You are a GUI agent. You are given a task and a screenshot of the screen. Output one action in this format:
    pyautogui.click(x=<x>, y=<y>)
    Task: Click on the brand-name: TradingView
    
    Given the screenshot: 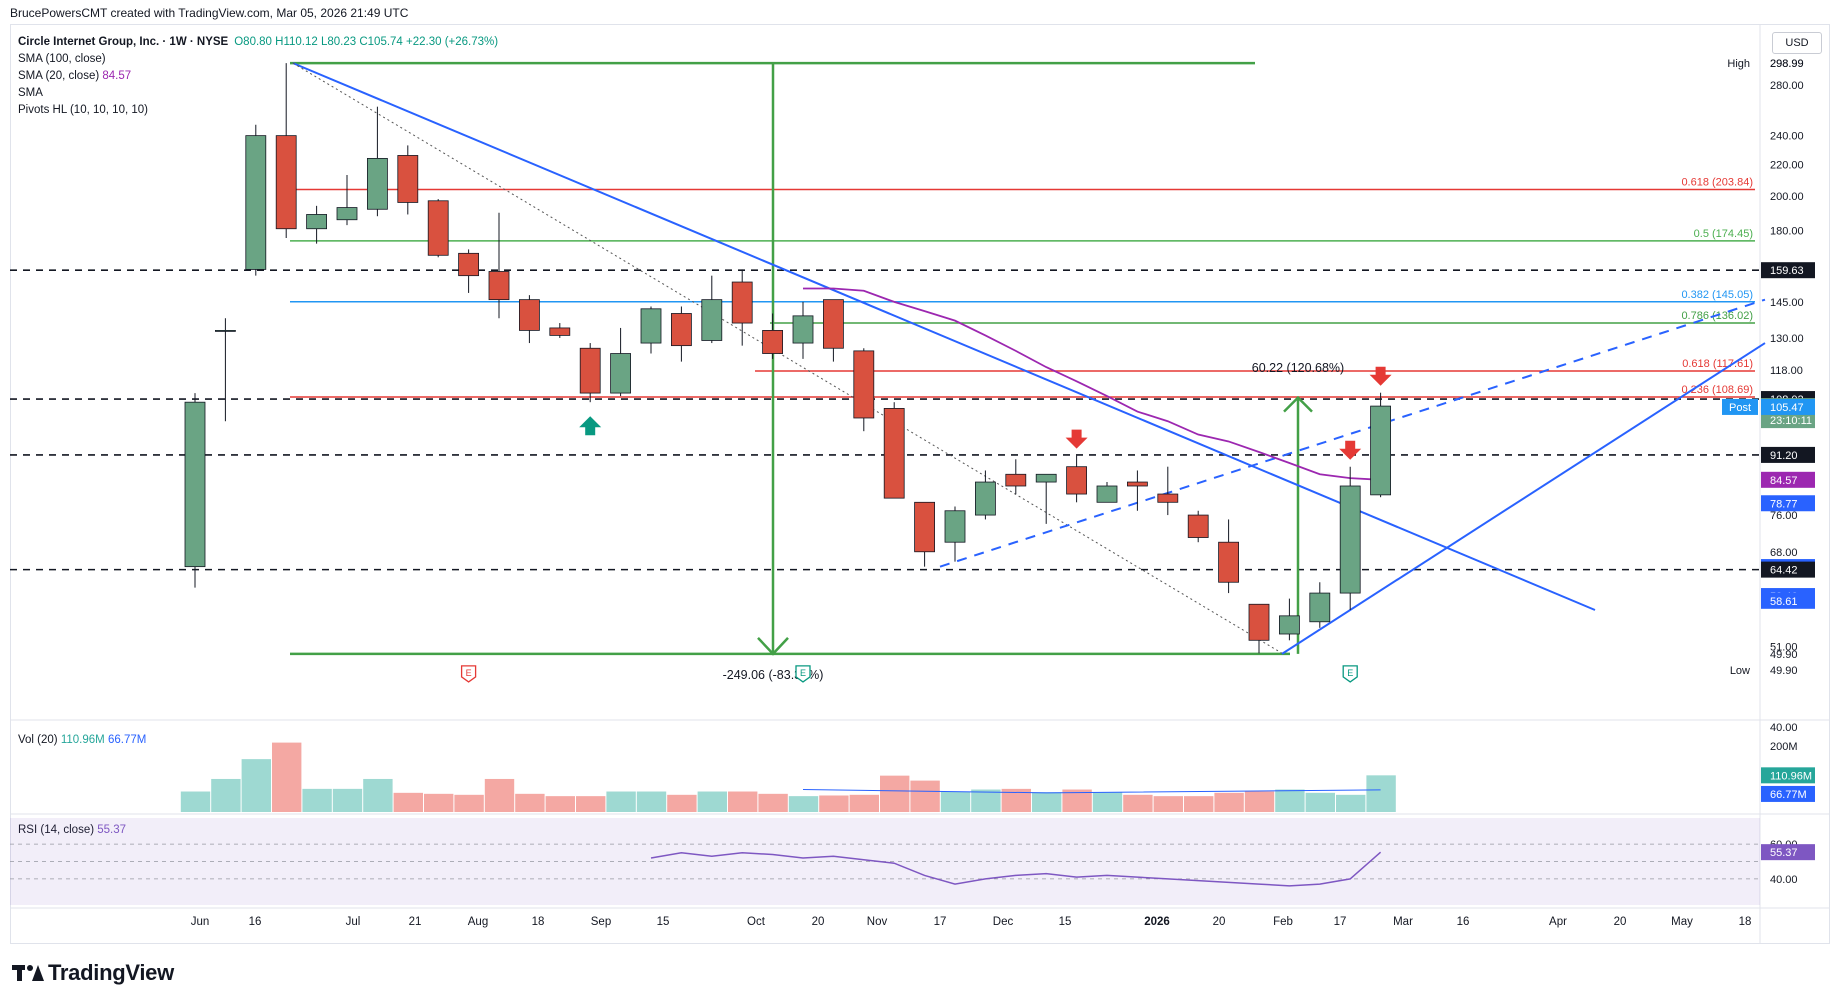 What is the action you would take?
    pyautogui.click(x=111, y=972)
    